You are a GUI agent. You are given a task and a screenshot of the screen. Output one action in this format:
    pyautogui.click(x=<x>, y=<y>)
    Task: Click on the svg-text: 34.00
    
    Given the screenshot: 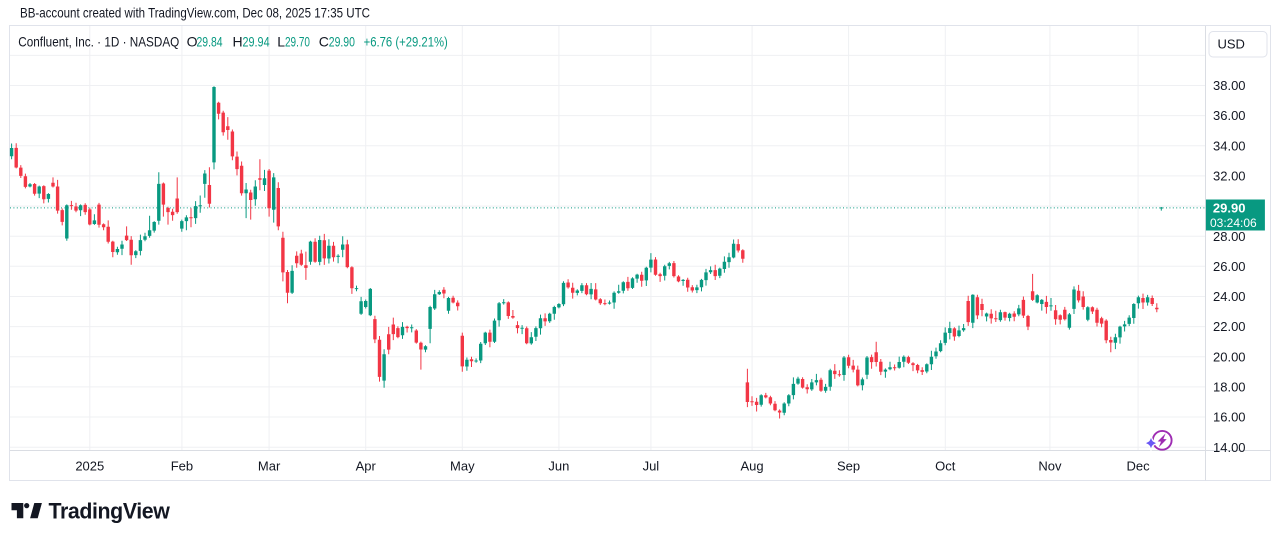 What is the action you would take?
    pyautogui.click(x=1229, y=145)
    